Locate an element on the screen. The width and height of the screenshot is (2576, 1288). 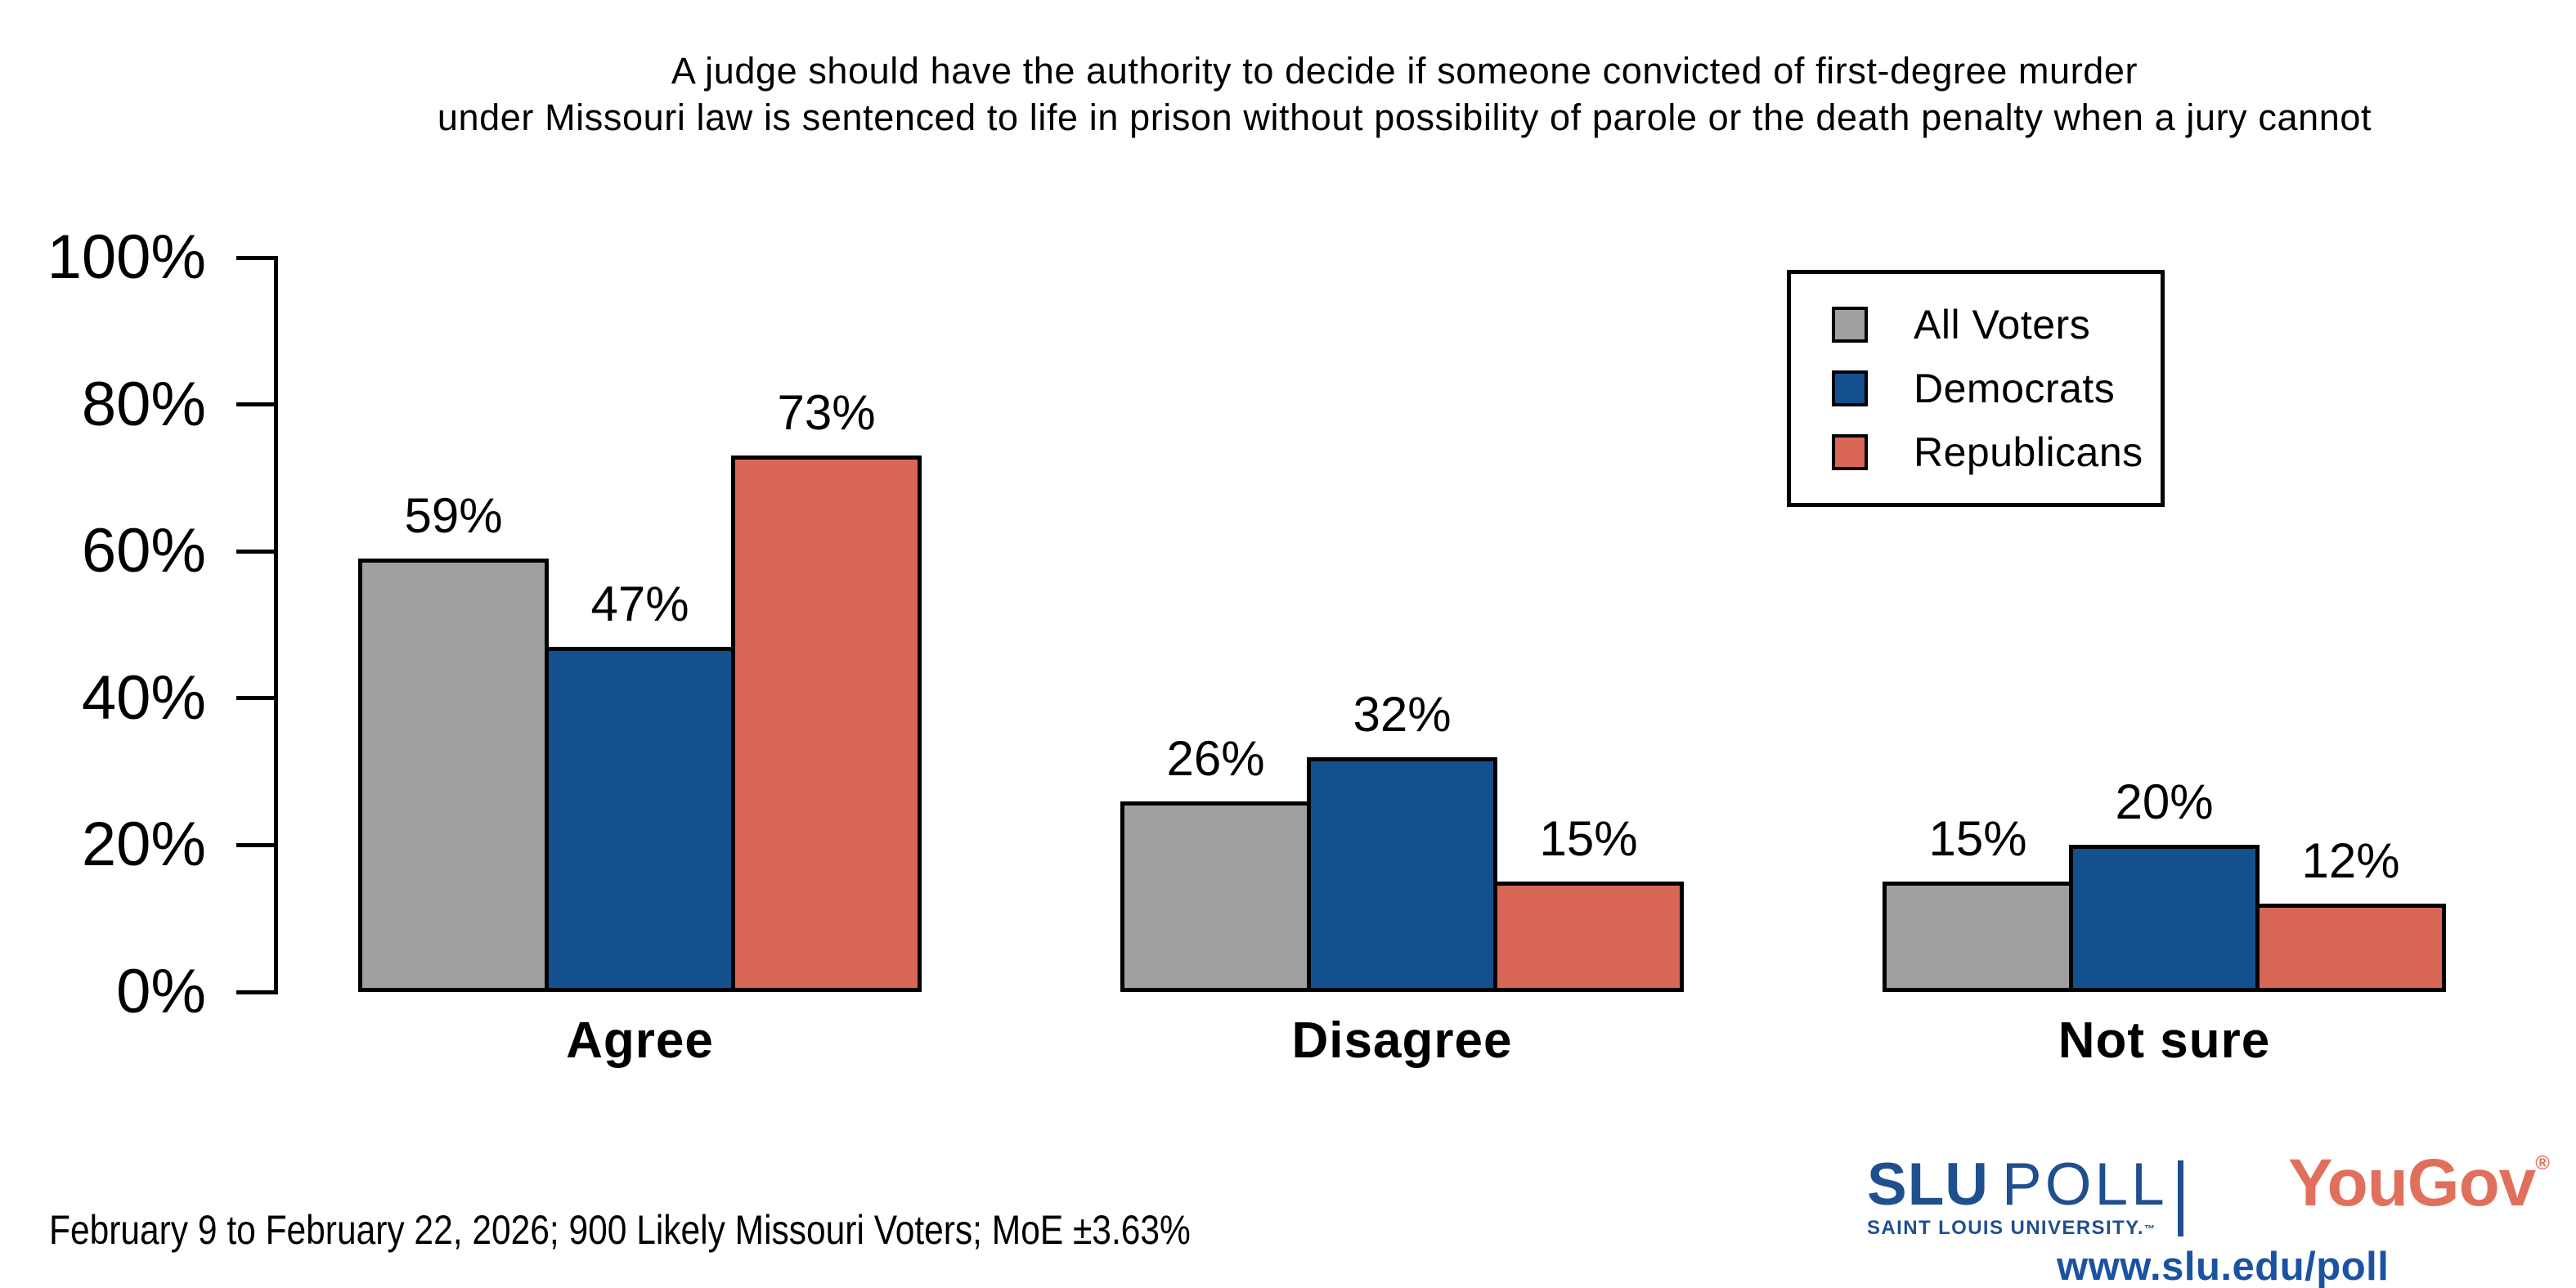
bar-republicans-agree: 73% is located at coordinates (827, 690).